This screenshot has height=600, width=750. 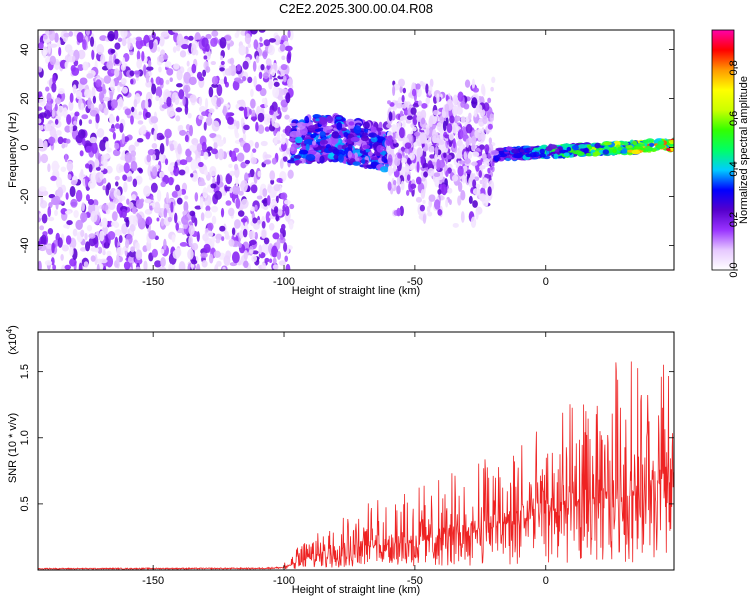 I want to click on y-tick-label: 40, so click(x=25, y=49).